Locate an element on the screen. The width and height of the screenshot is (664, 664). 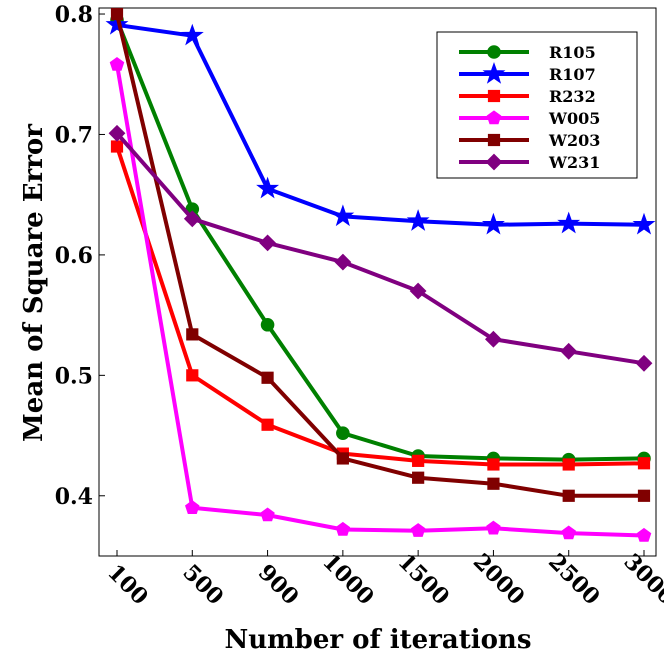
legend-box is located at coordinates (537, 105).